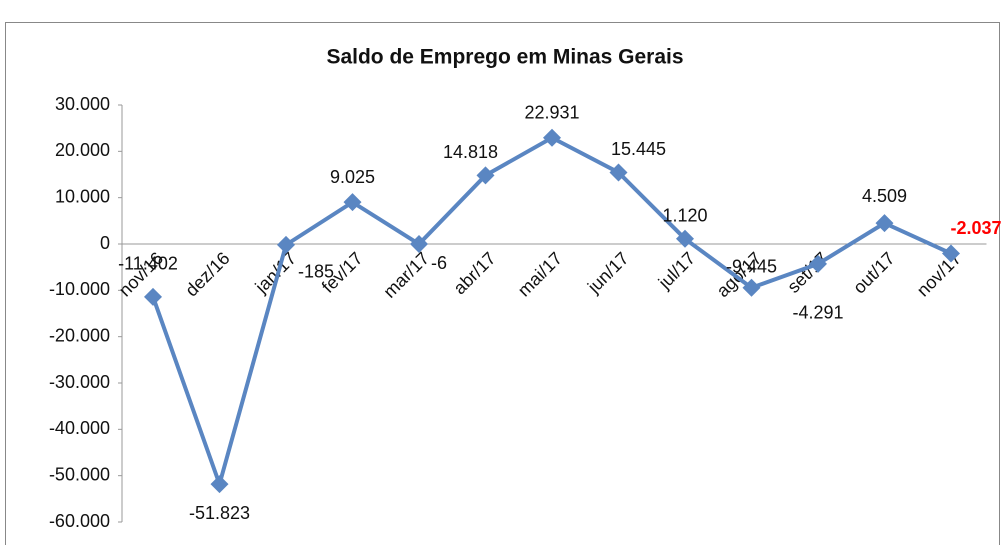 The image size is (1002, 545). Describe the element at coordinates (79, 428) in the screenshot. I see `y-tick-label: -40.000` at that location.